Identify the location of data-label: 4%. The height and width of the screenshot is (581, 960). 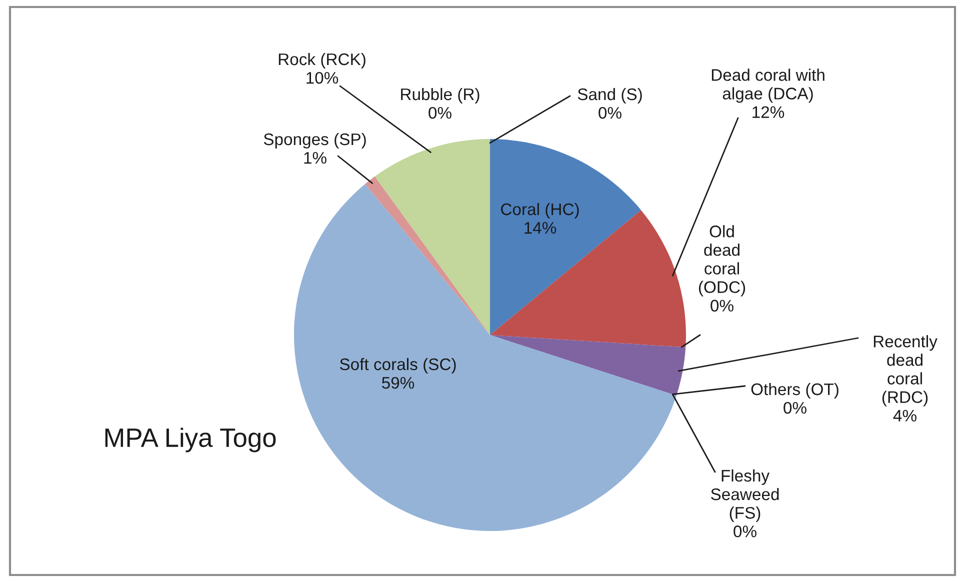
(904, 416).